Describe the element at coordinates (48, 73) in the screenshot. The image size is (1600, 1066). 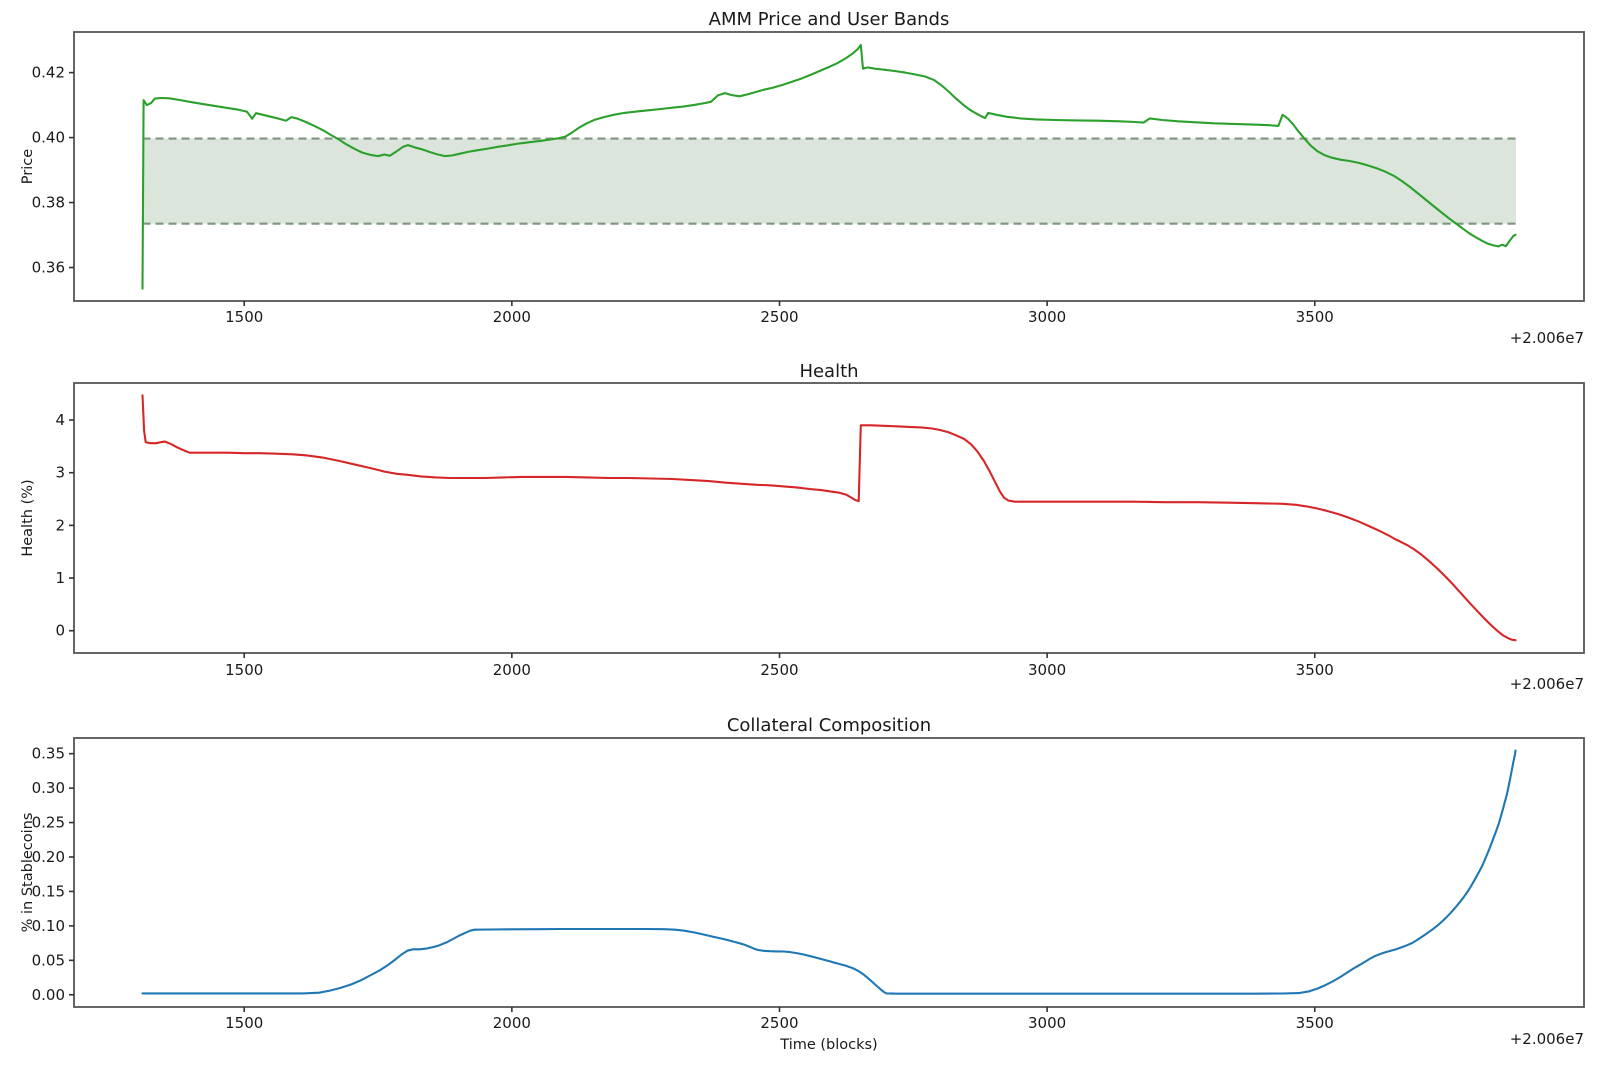
I see `y-tick-label: 0.42` at that location.